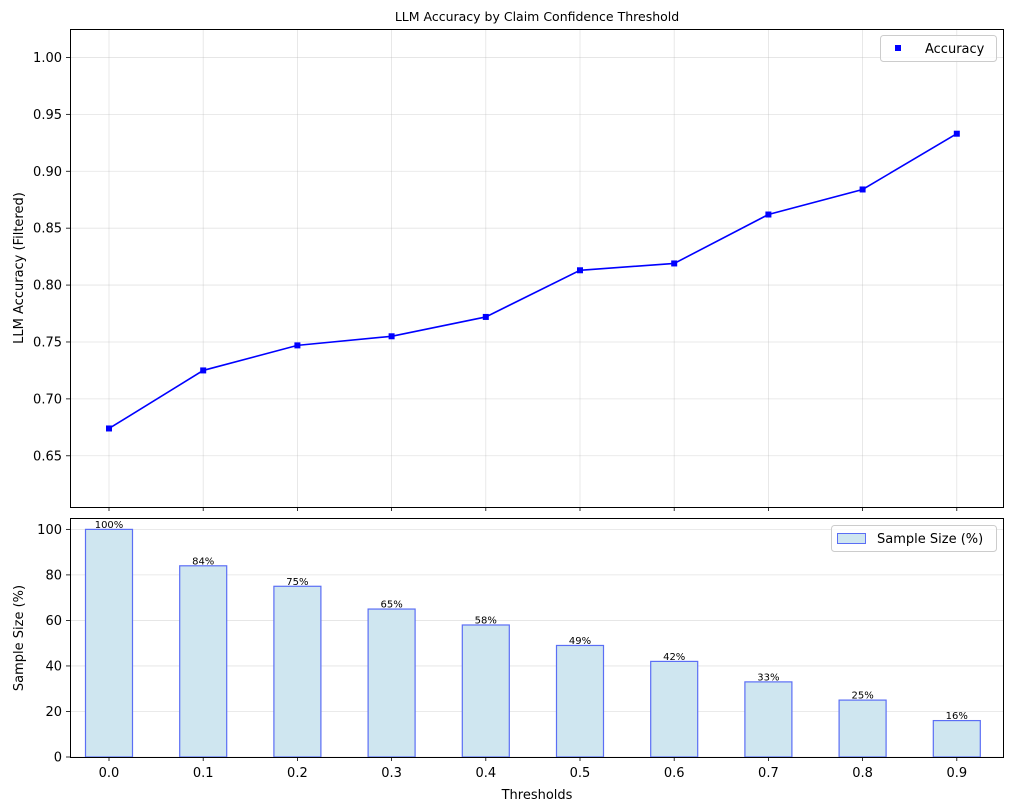 This screenshot has width=1011, height=811. I want to click on x-tick-label: 0.2, so click(297, 773).